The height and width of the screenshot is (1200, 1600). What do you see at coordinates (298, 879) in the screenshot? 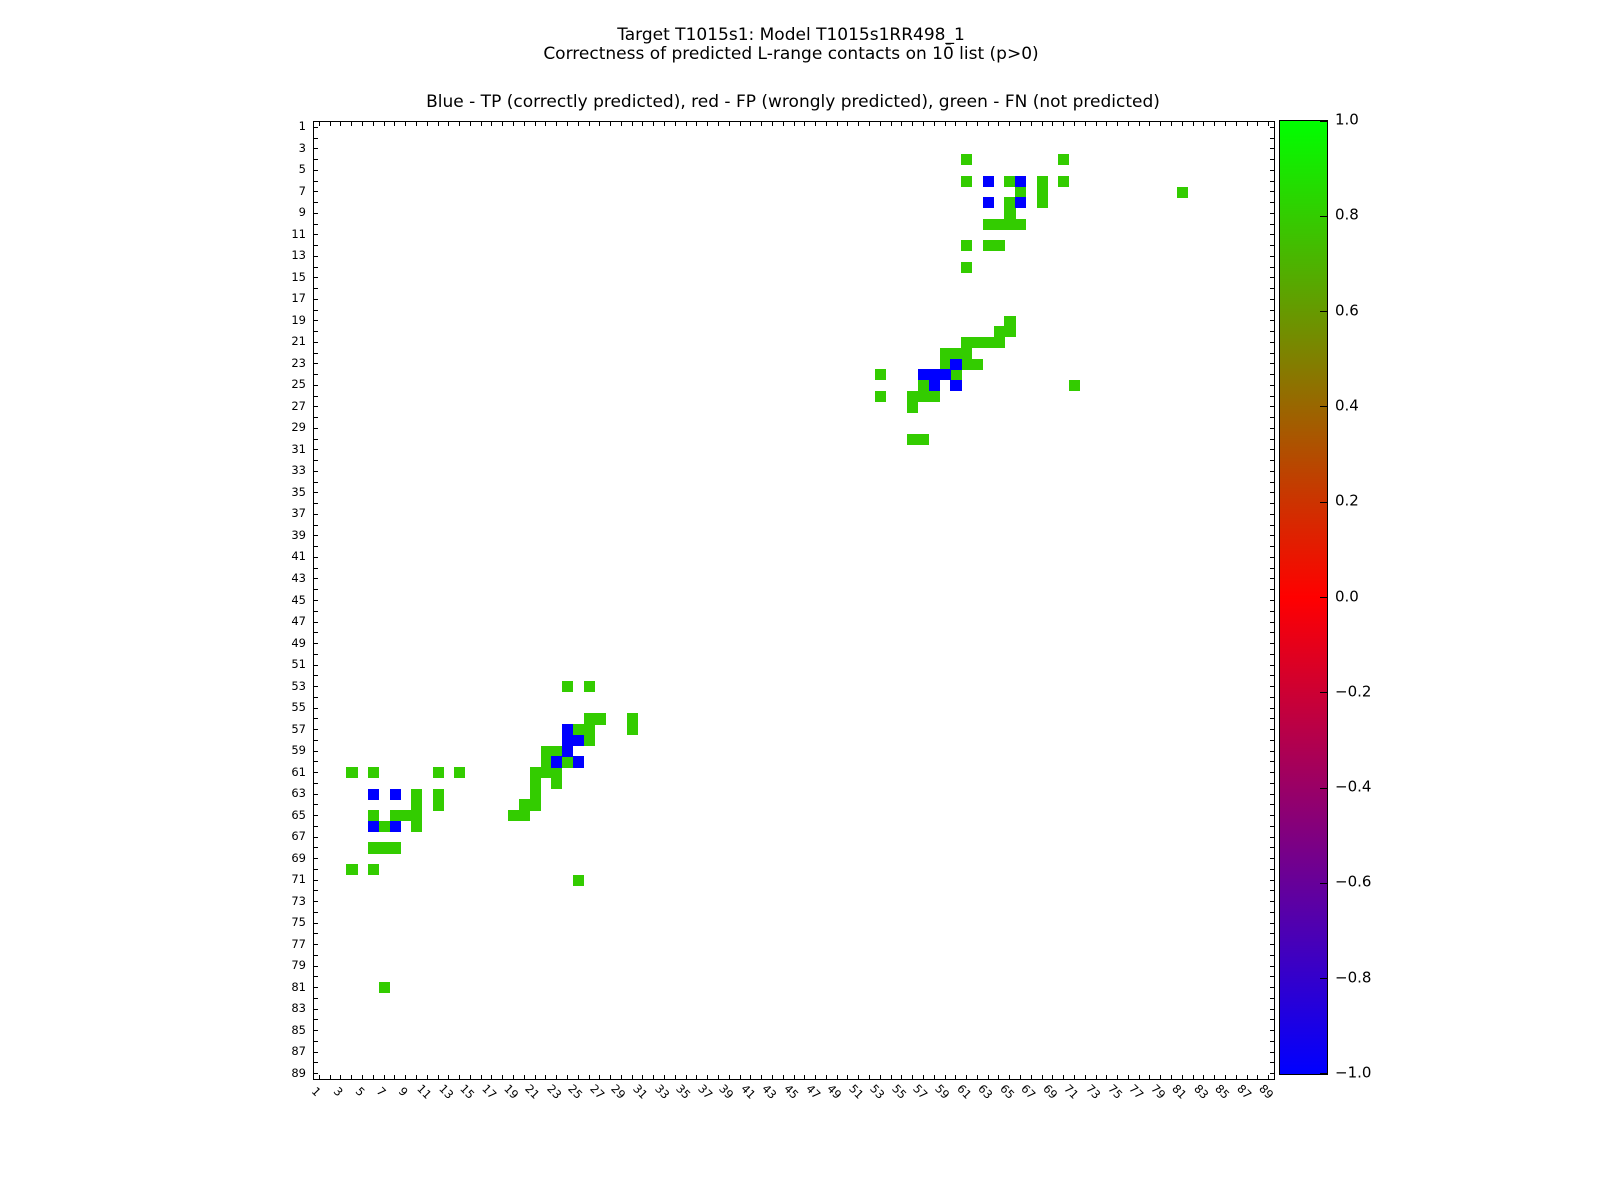
I see `y-tick-label: 71` at bounding box center [298, 879].